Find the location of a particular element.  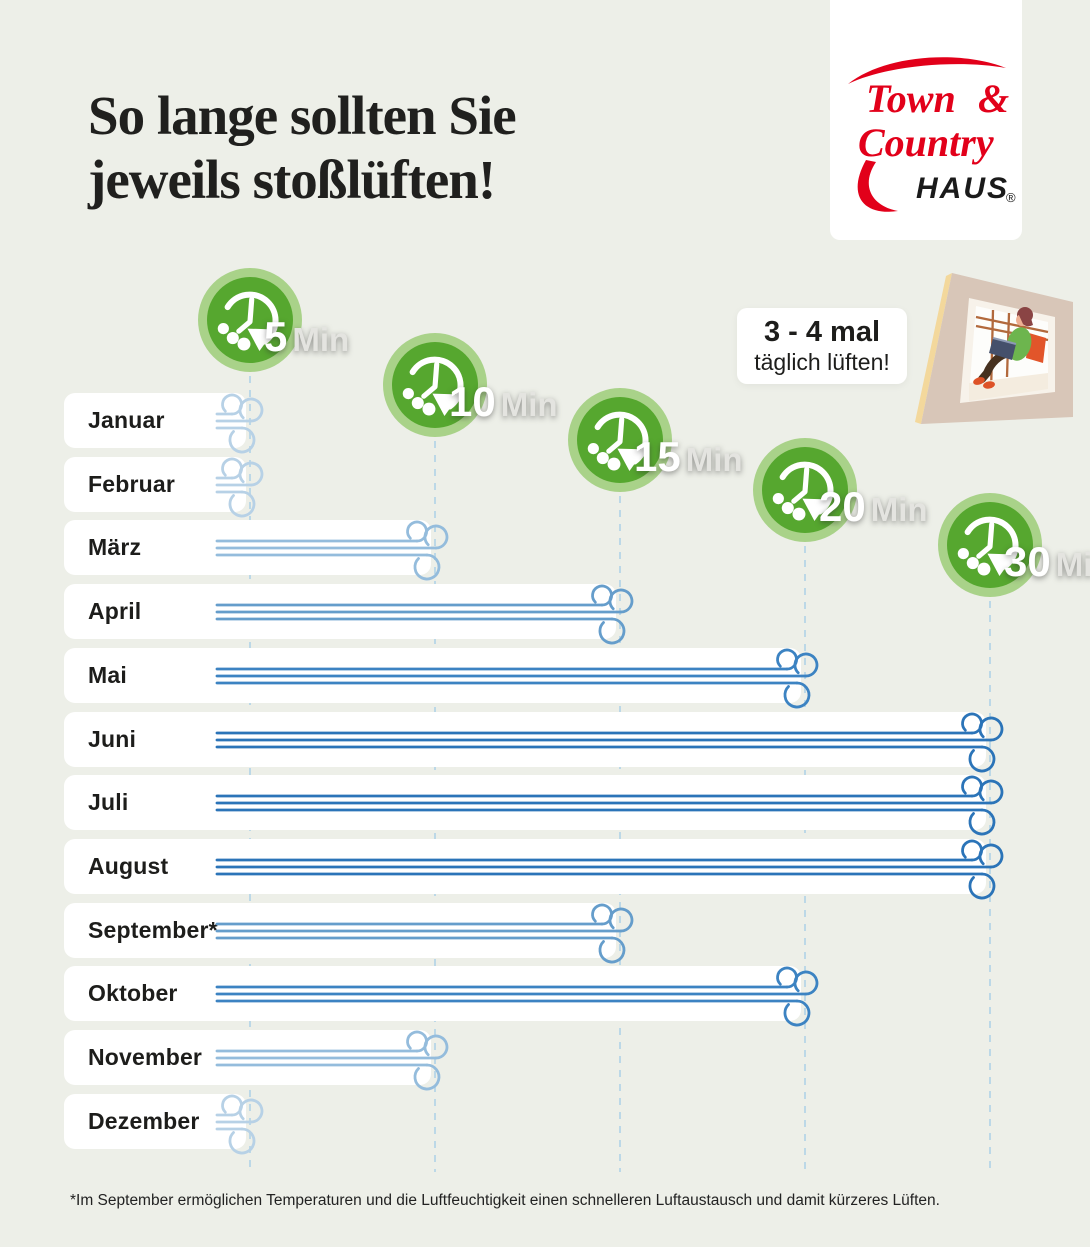

person-illustration is located at coordinates (1009, 348).